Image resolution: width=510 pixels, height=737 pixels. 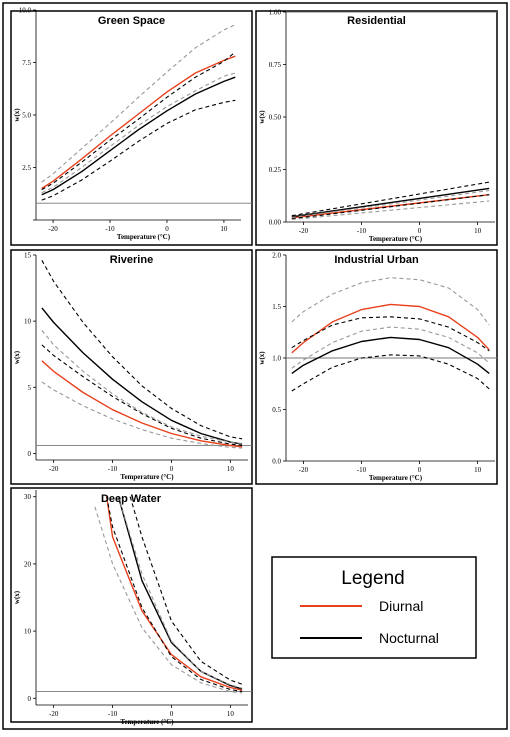 What do you see at coordinates (113, 469) in the screenshot?
I see `x-tick-label-riverine: -10` at bounding box center [113, 469].